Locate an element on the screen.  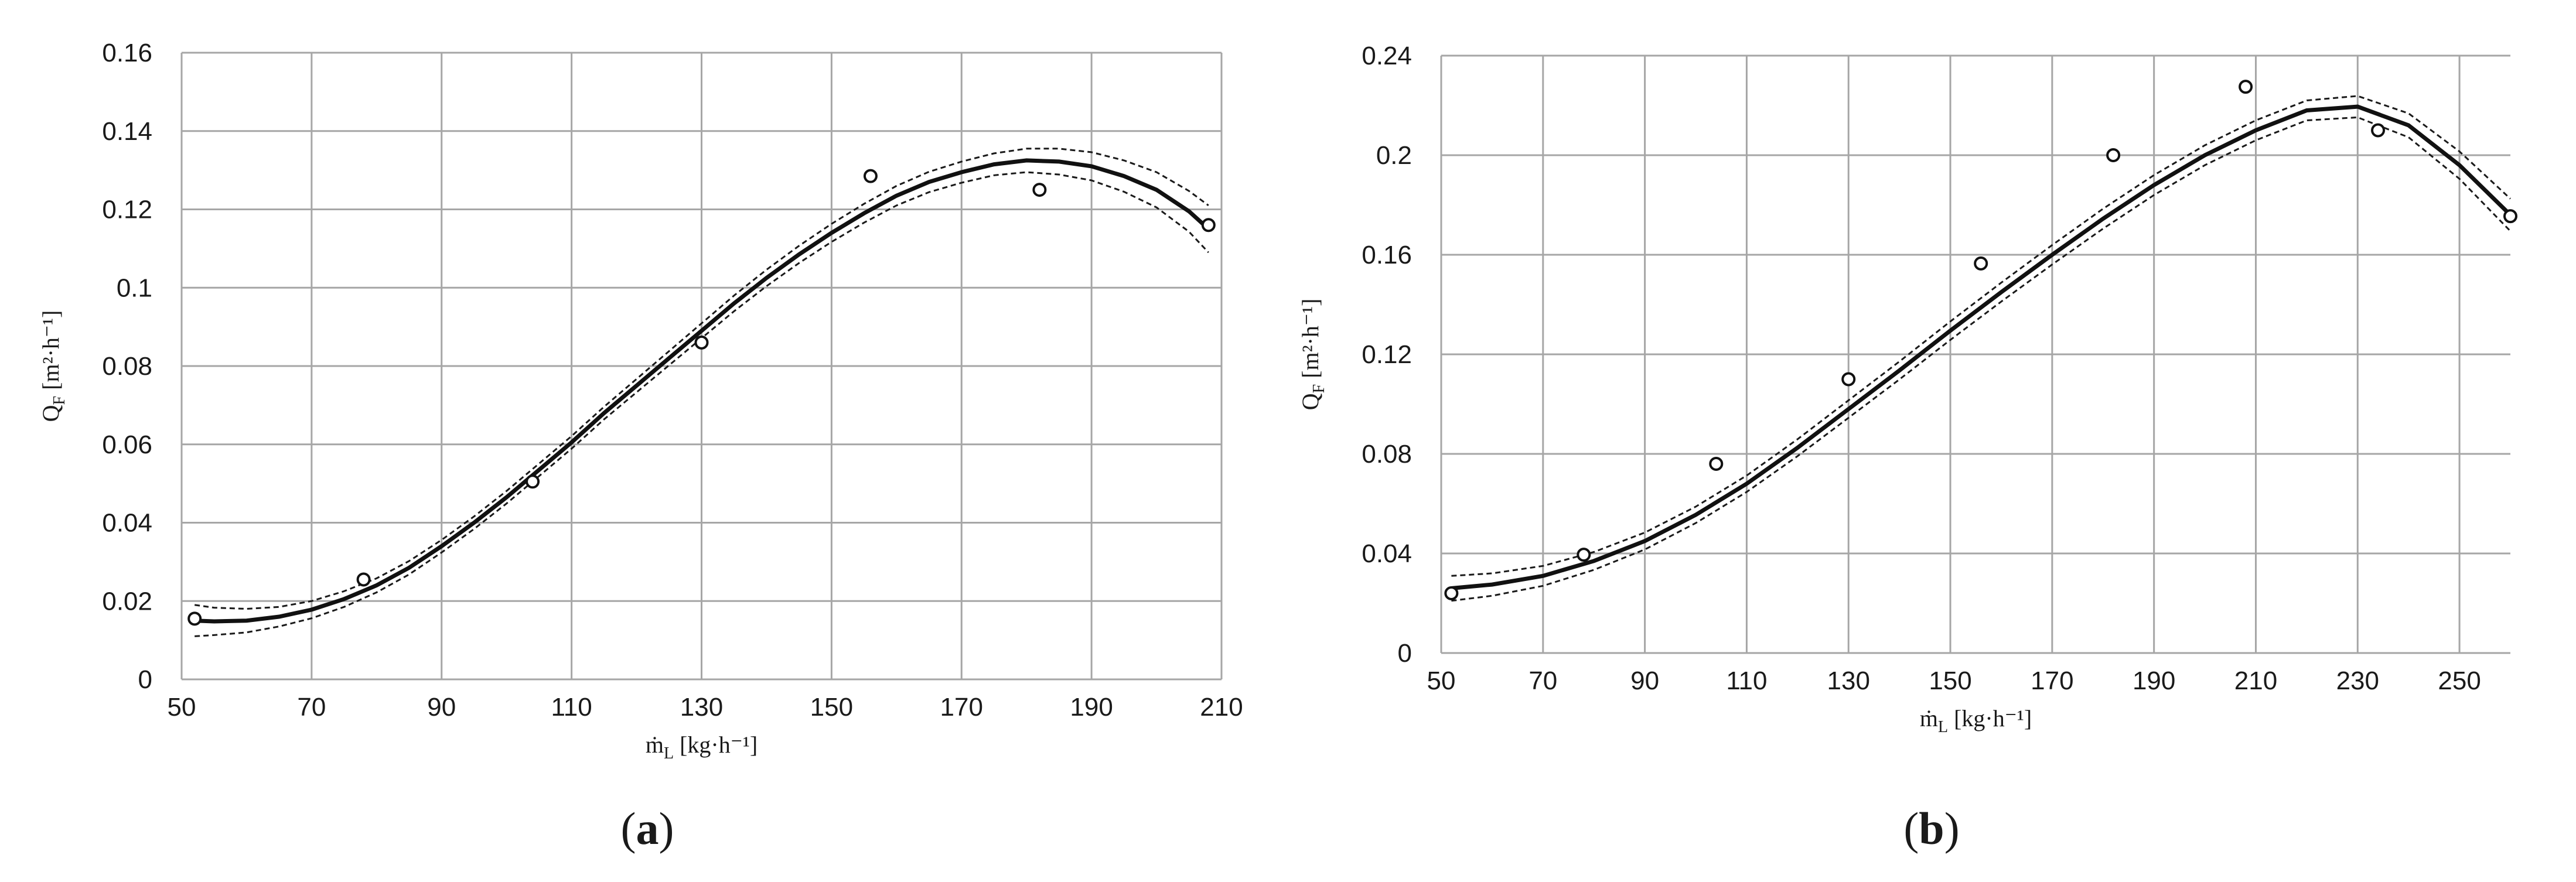
y-tick-label: 0.14 is located at coordinates (127, 131).